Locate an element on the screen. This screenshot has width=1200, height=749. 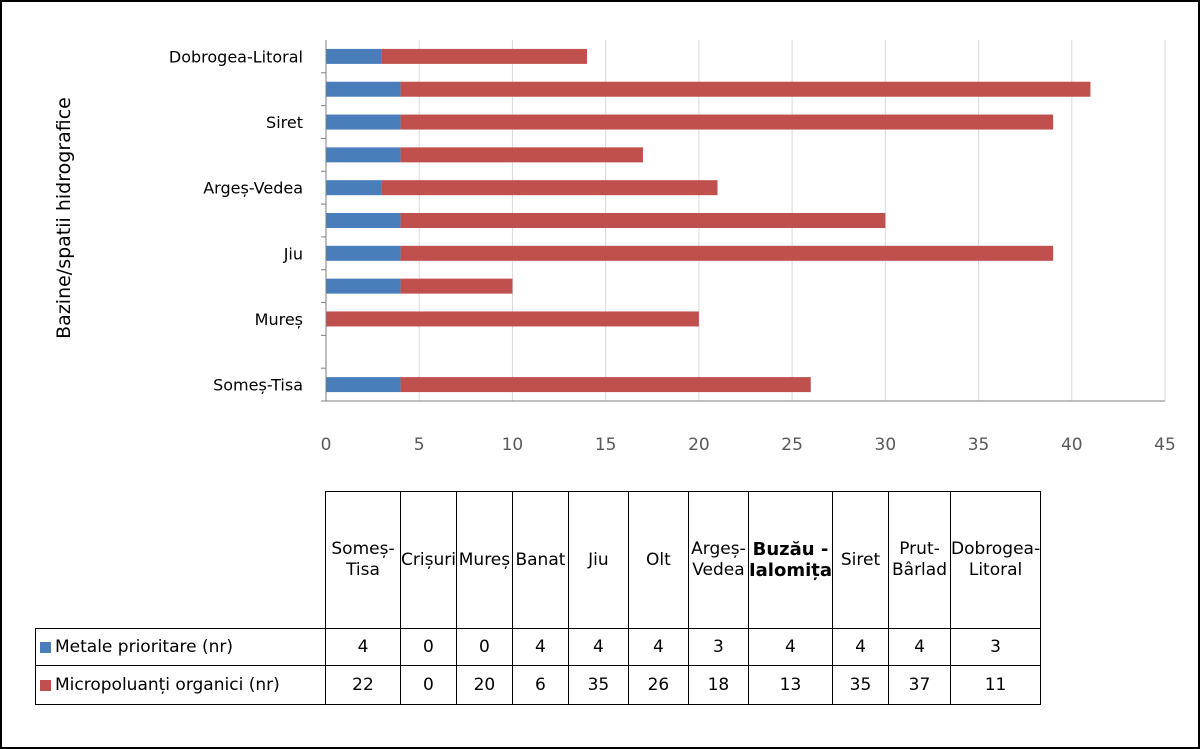
x-tick-label: 35 is located at coordinates (979, 445).